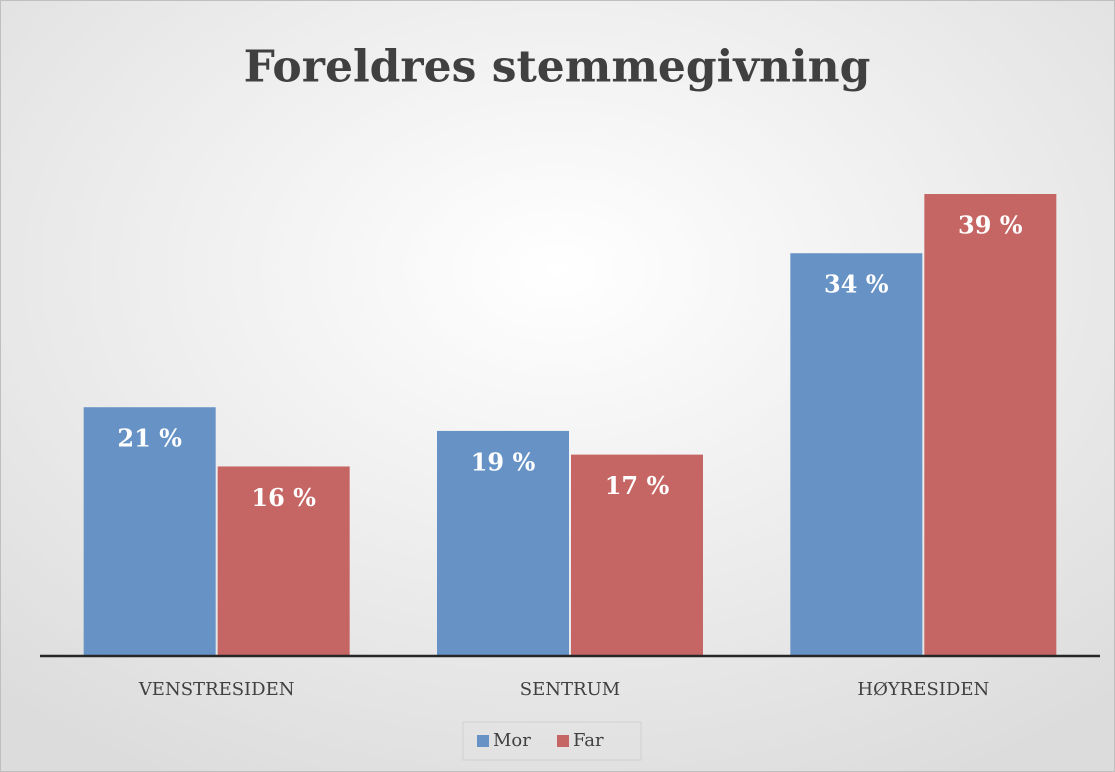 This screenshot has width=1115, height=772. I want to click on data-label: 19 %, so click(503, 461).